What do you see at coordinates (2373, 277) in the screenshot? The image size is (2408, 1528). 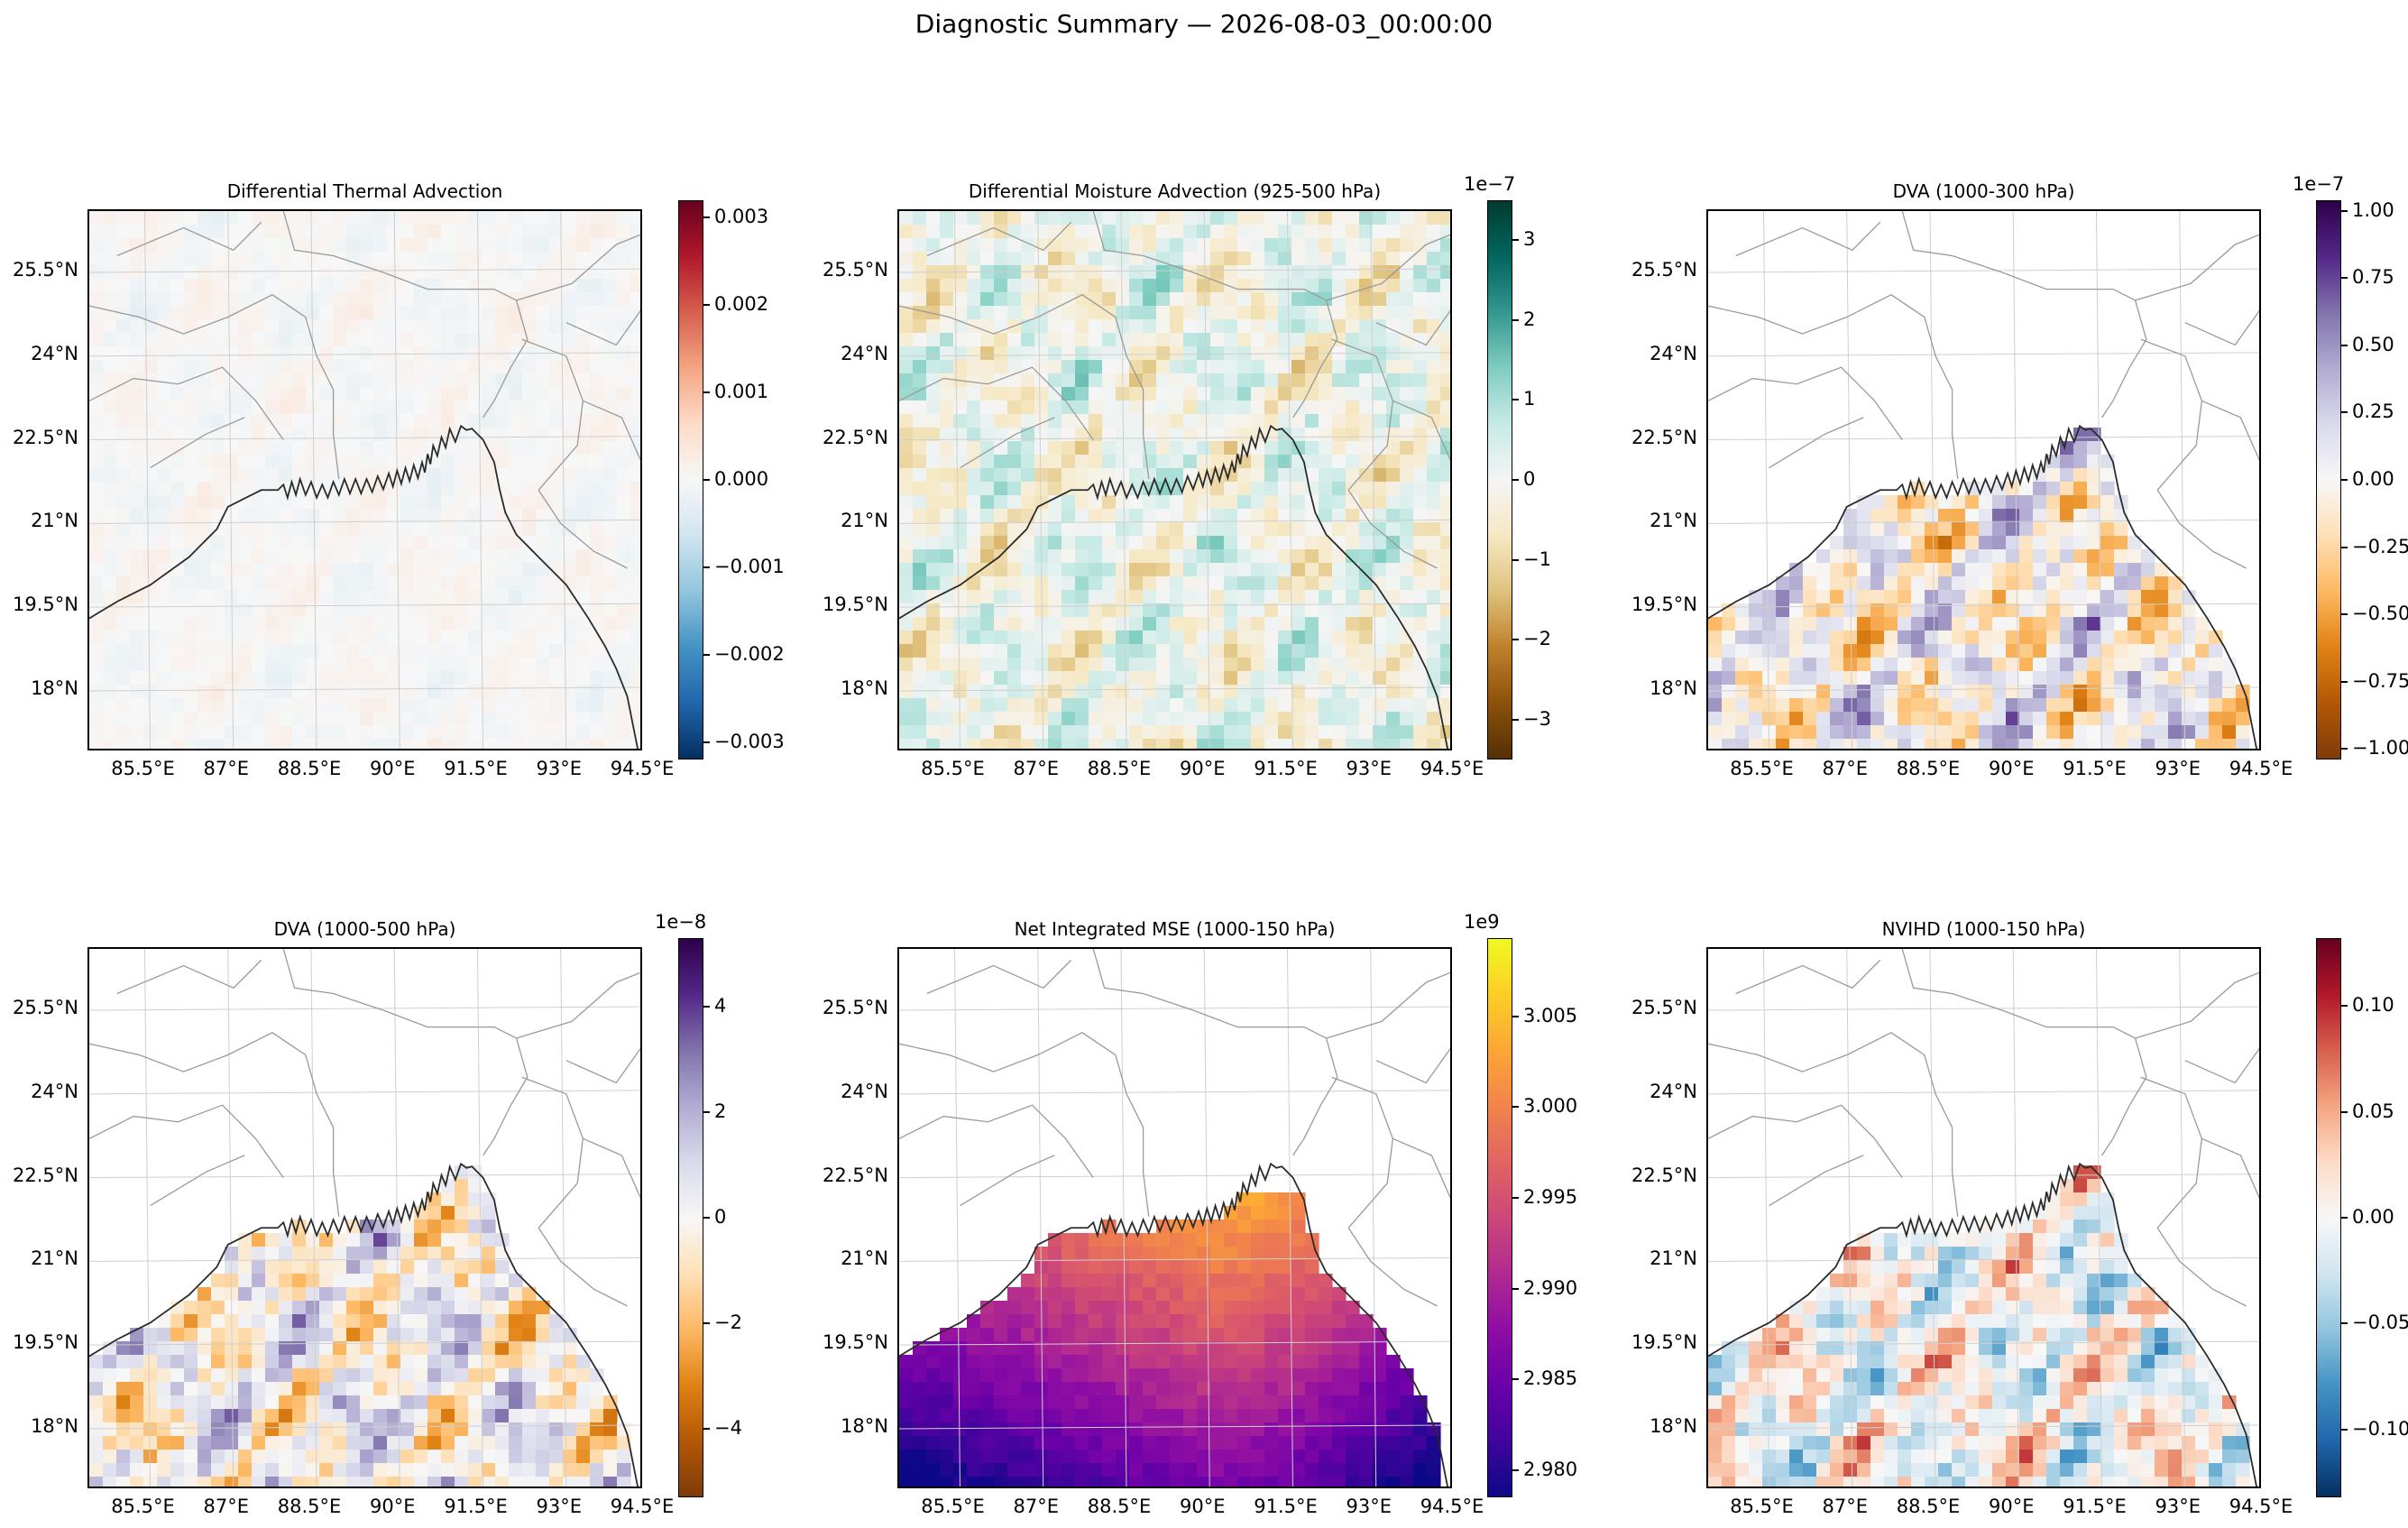 I see `colorbar-tick-label: 0.75` at bounding box center [2373, 277].